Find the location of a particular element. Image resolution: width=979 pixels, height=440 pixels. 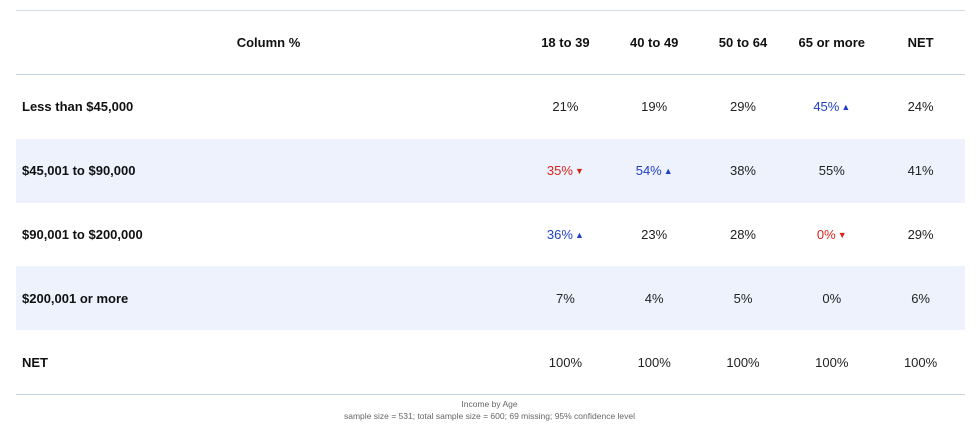

table-cell: 6% is located at coordinates (920, 298).